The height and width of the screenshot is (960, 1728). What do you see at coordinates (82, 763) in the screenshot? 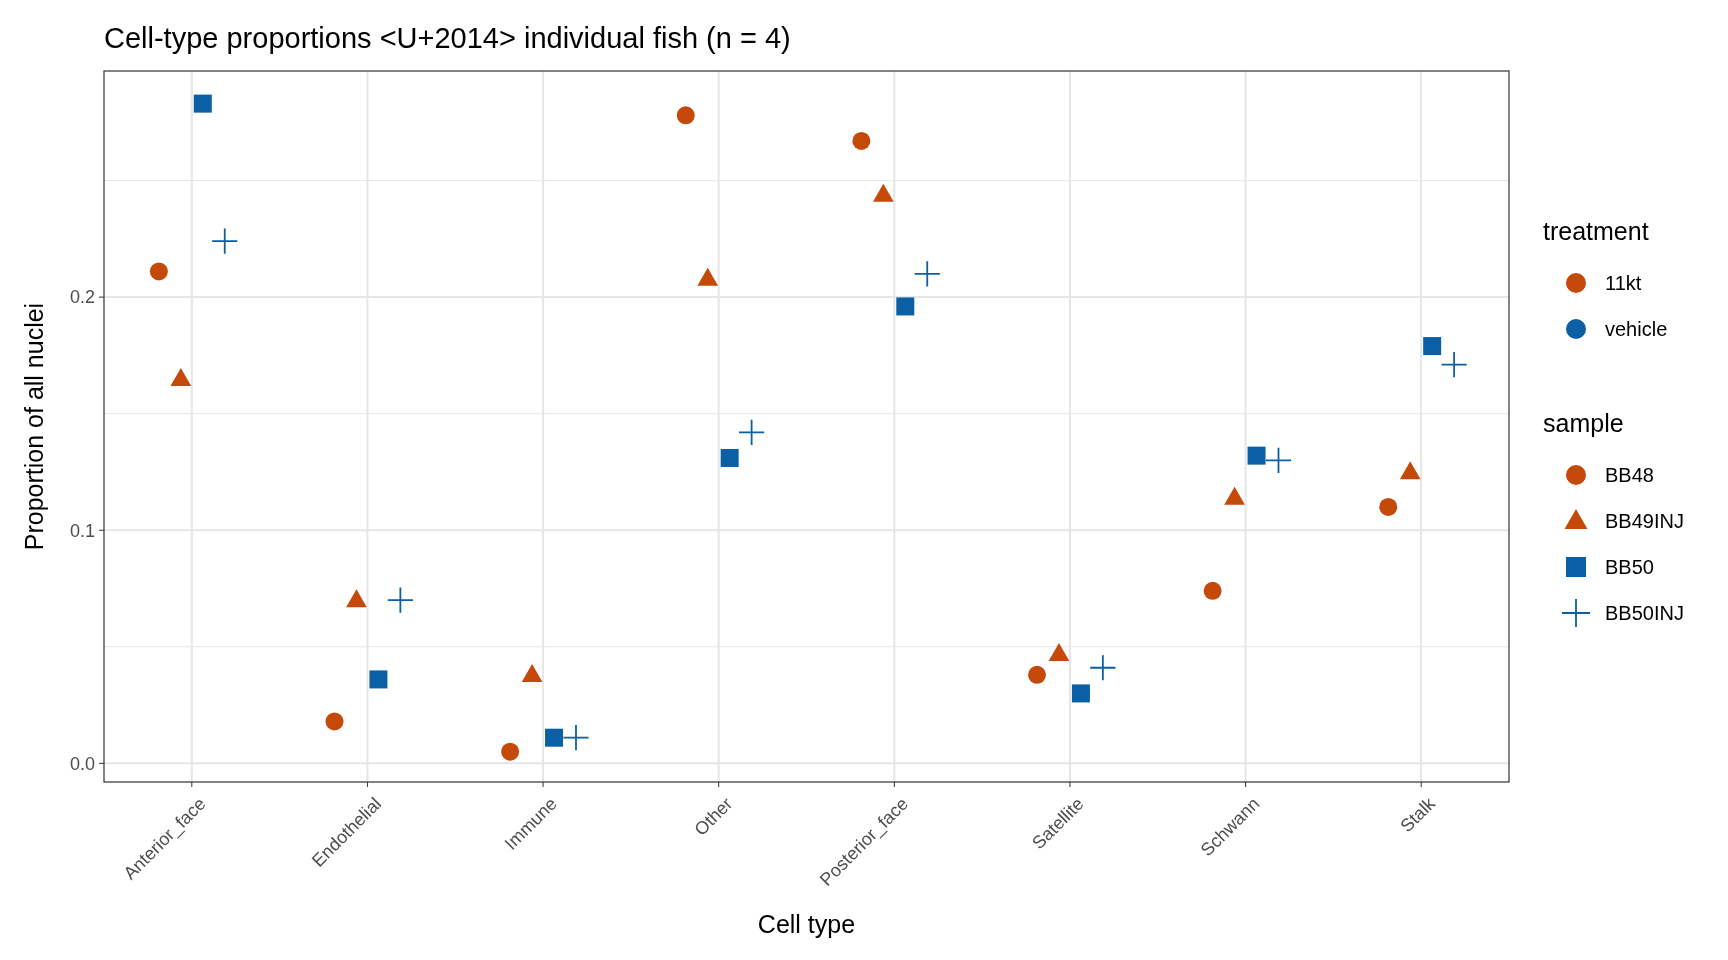
I see `y-tick-label: 0.0` at bounding box center [82, 763].